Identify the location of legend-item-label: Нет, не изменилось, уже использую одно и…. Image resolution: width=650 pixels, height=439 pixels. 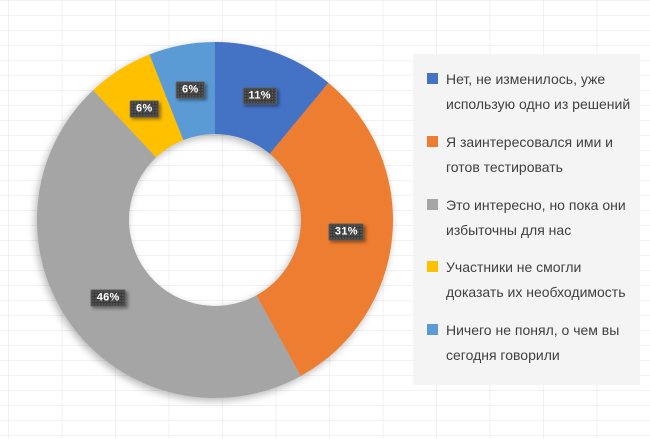
(538, 91).